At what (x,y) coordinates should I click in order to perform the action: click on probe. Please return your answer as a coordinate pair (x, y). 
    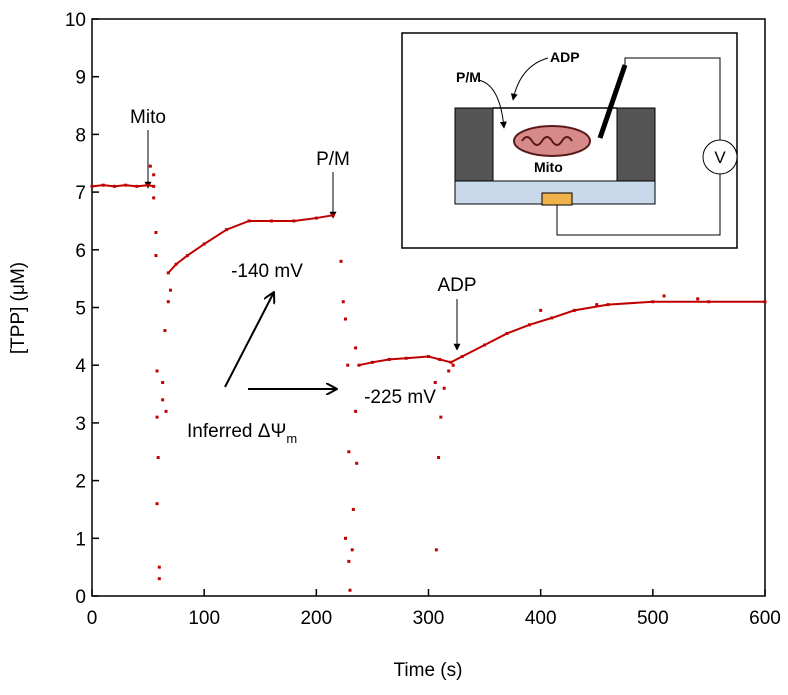
    Looking at the image, I should click on (612, 101).